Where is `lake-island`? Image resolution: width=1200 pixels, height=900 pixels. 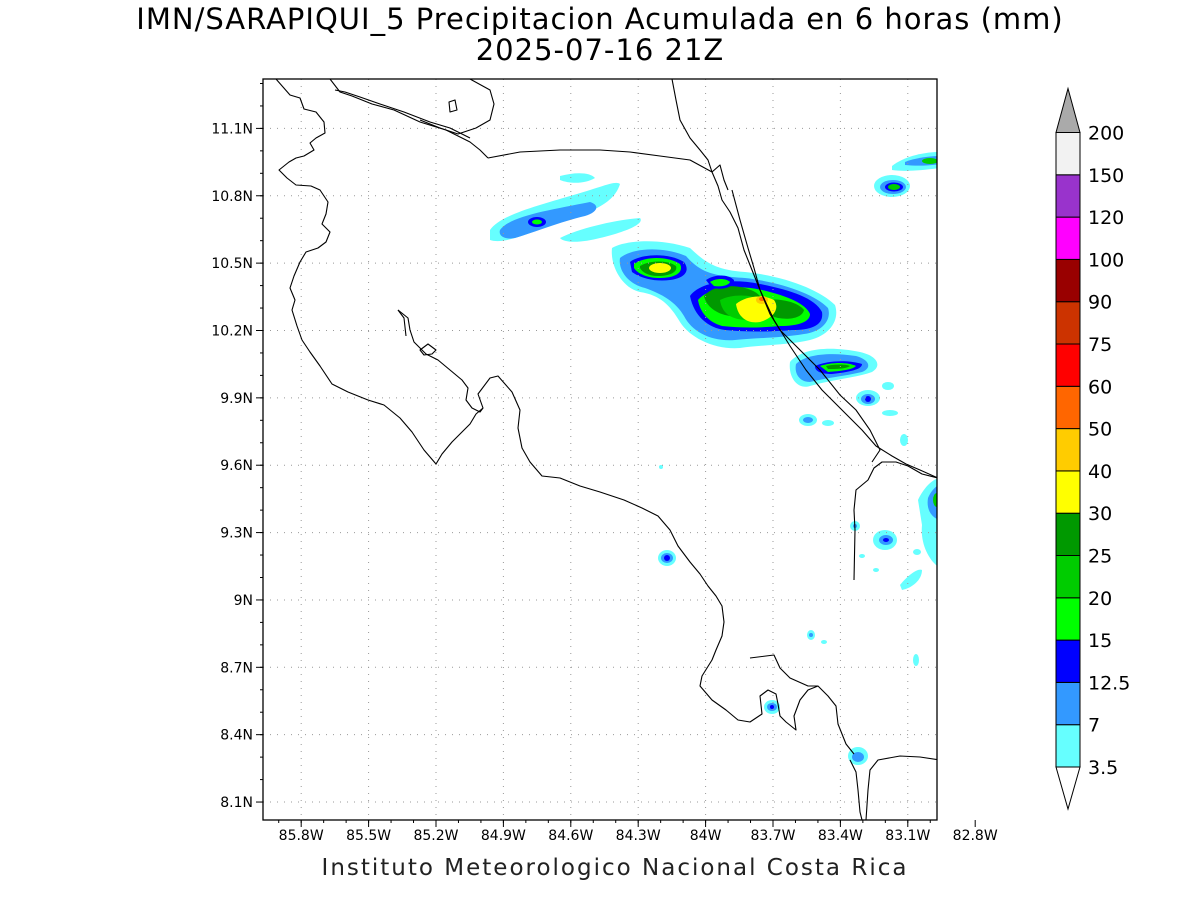 lake-island is located at coordinates (453, 106).